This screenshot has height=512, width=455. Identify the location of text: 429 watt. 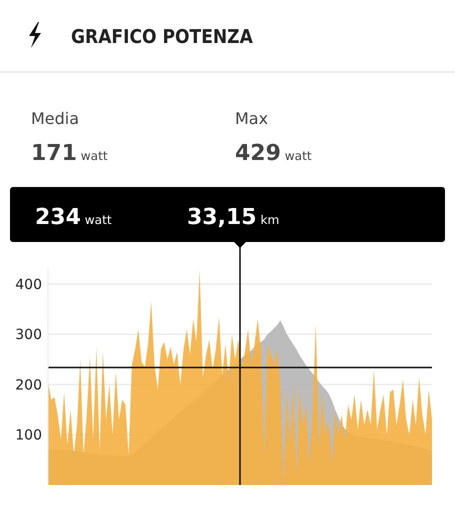
(273, 153).